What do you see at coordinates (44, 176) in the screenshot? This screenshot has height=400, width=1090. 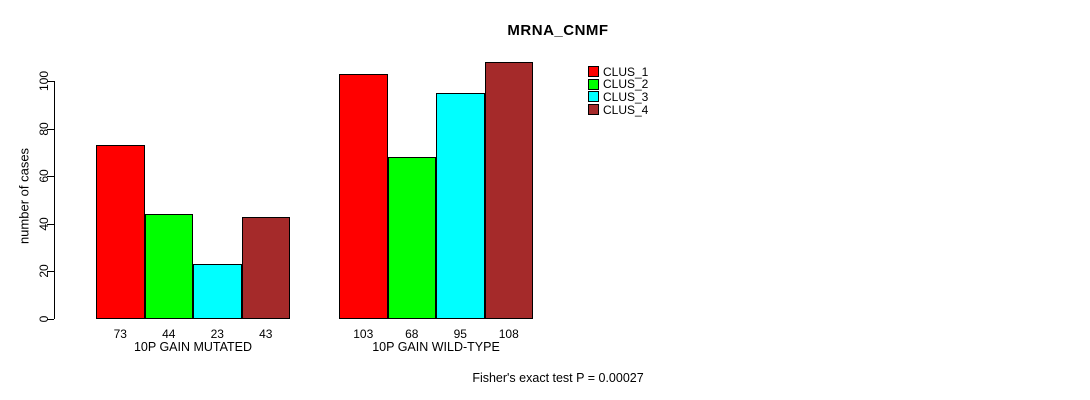 I see `y-tick-label: 60` at bounding box center [44, 176].